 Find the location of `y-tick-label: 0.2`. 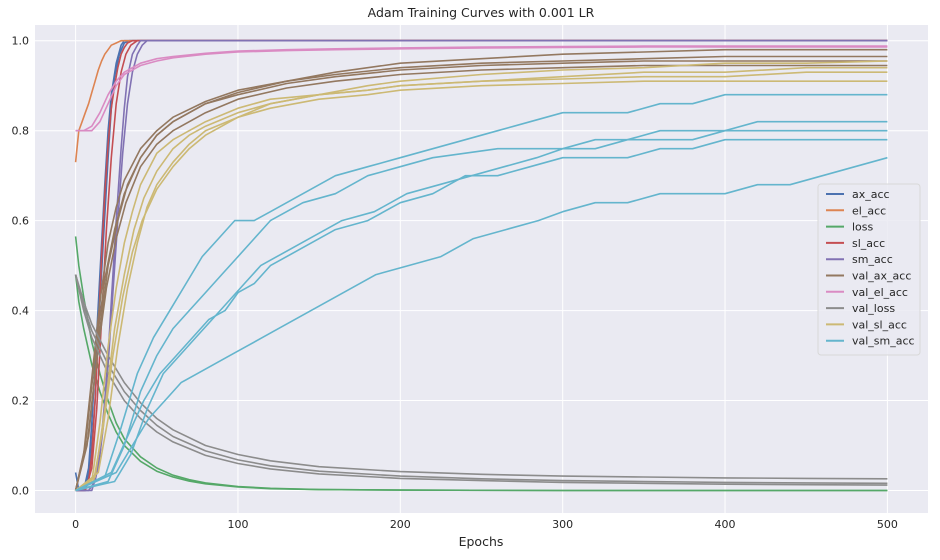

y-tick-label: 0.2 is located at coordinates (21, 401).